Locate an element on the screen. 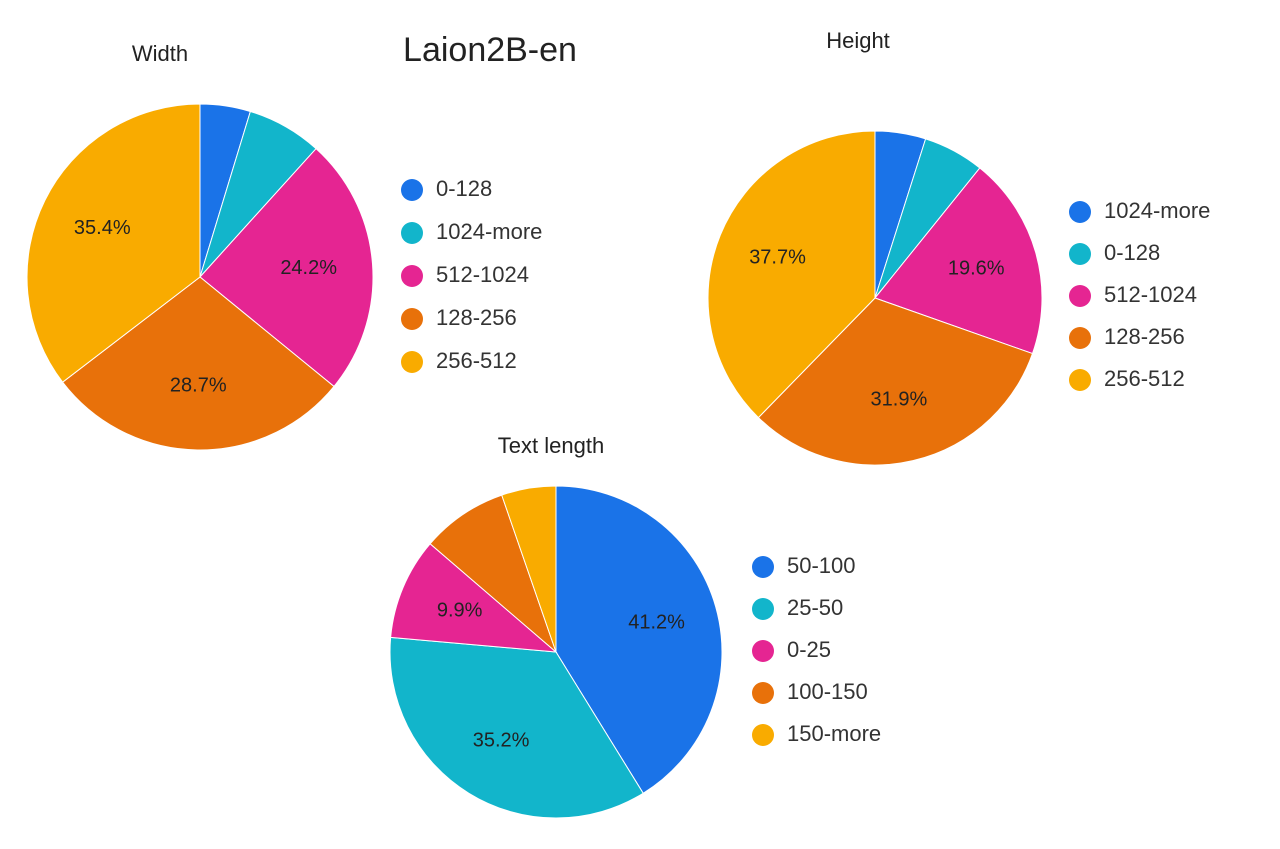 The image size is (1280, 849). legend-label: 25-50 is located at coordinates (815, 607).